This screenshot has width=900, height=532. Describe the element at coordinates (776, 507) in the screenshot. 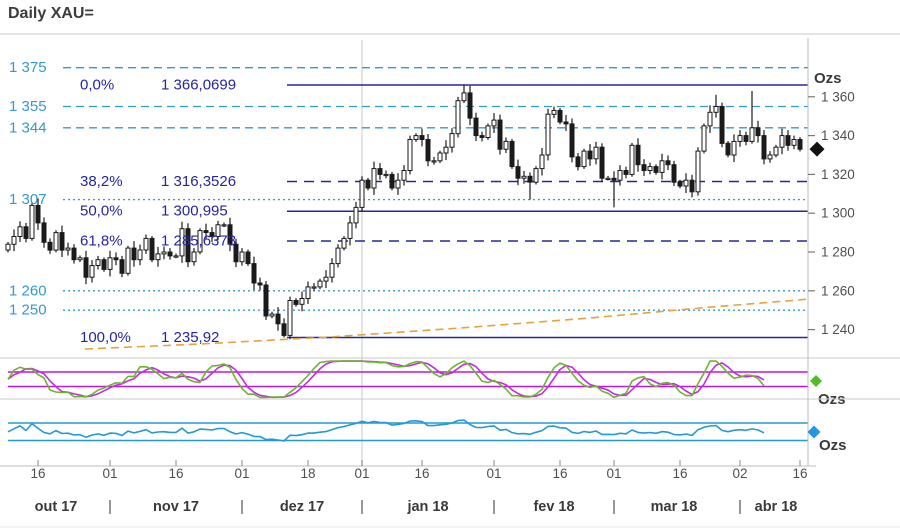

I see `month-label: abr 18` at that location.